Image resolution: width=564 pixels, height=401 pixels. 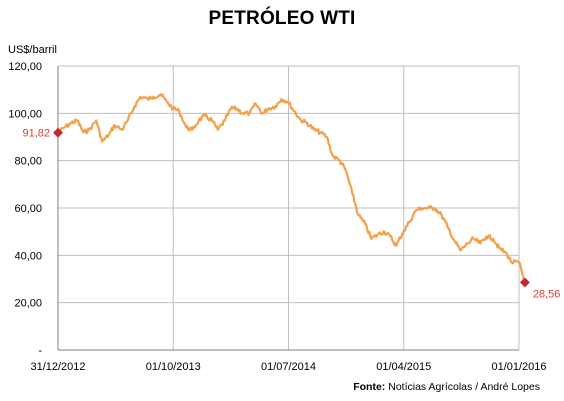 I want to click on data-label: 28,56, so click(x=547, y=294).